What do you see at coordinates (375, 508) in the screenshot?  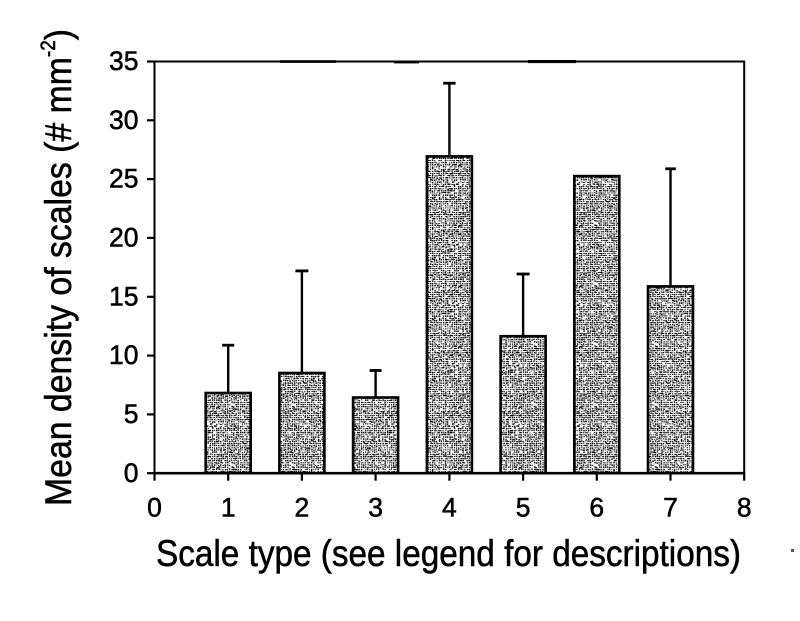 I see `svg-text: 3` at bounding box center [375, 508].